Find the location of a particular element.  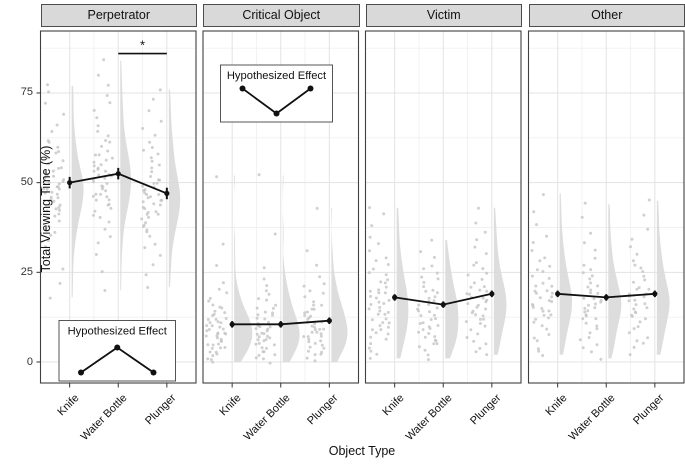

facet-strip-perpetrator: Perpetrator is located at coordinates (118, 15).